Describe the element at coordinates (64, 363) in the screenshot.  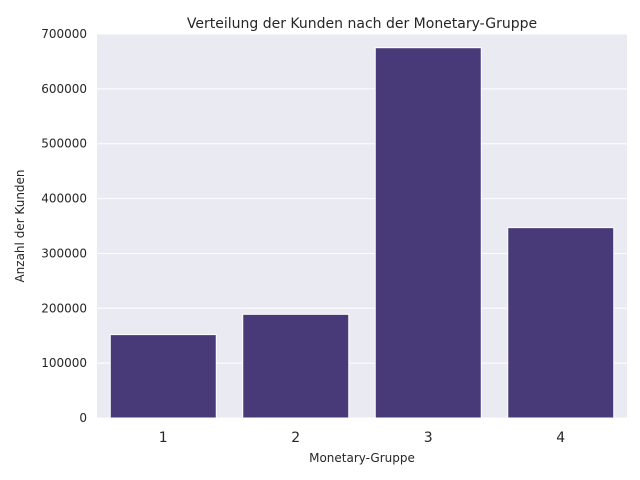
I see `y-tick-label: 100000` at that location.